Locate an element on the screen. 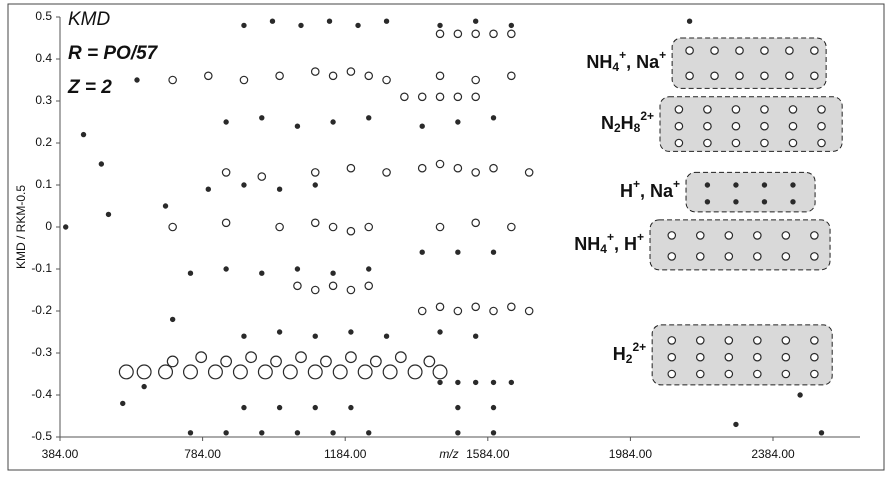  x-label-bg is located at coordinates (449, 454).